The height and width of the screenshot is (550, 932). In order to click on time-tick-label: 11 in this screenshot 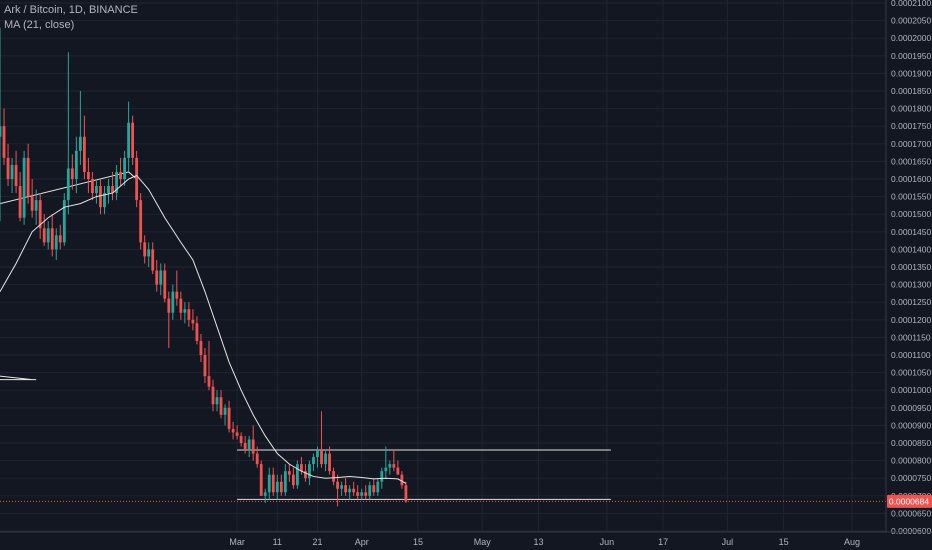, I will do `click(277, 542)`.